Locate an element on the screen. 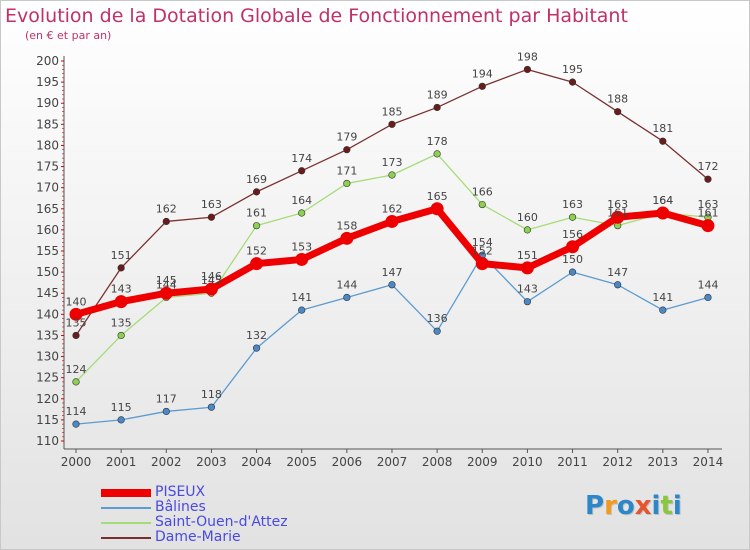  data-label-1: 117 is located at coordinates (166, 398).